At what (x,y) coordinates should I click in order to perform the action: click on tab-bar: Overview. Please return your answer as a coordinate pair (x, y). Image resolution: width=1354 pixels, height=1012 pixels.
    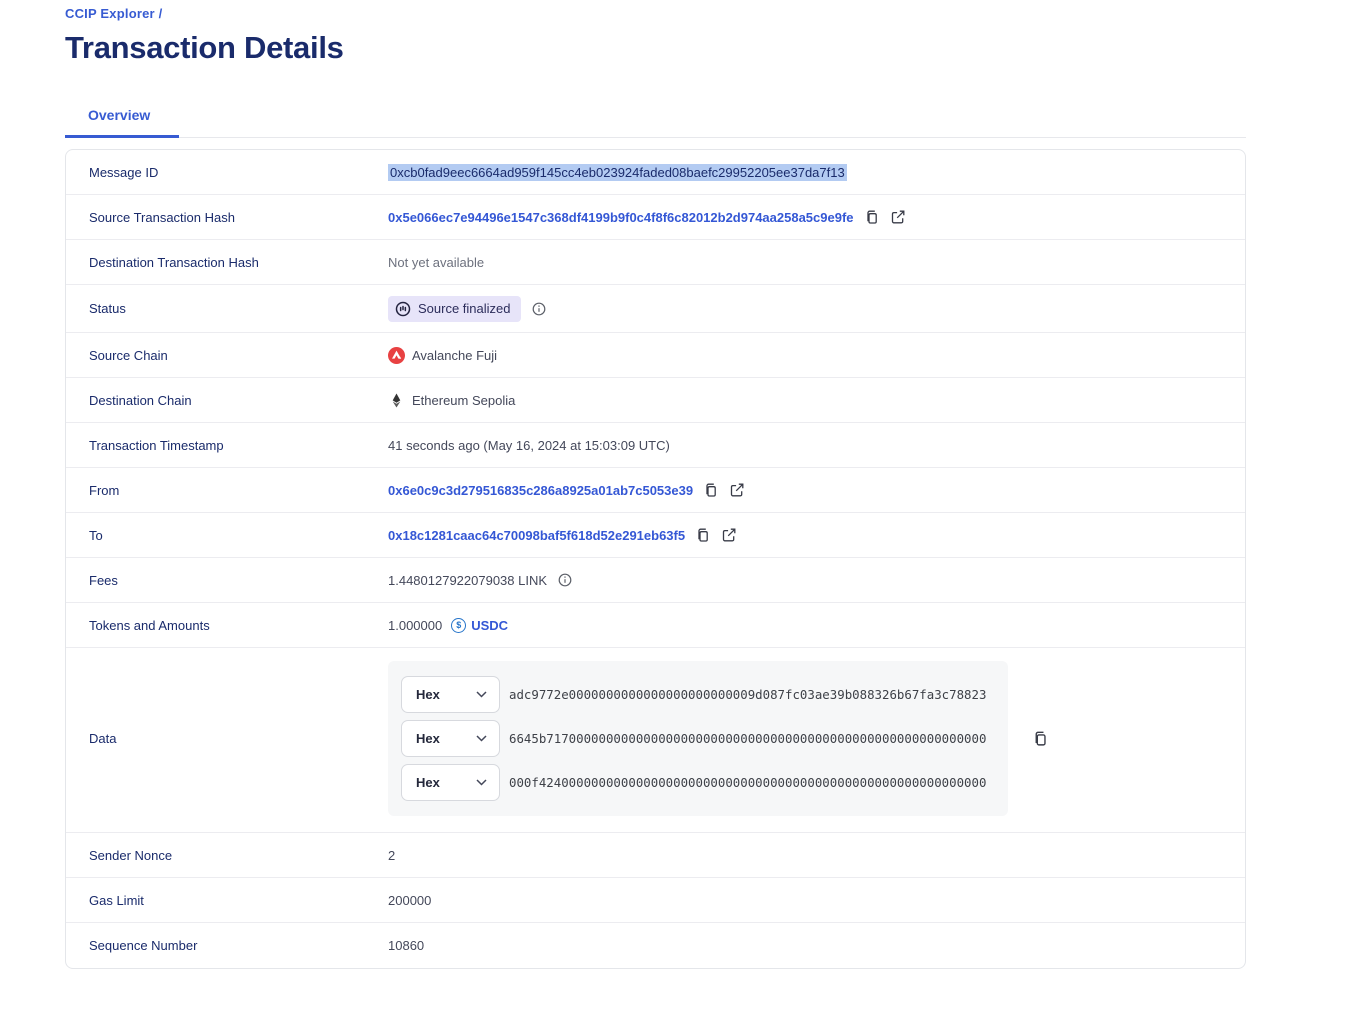
    Looking at the image, I should click on (655, 122).